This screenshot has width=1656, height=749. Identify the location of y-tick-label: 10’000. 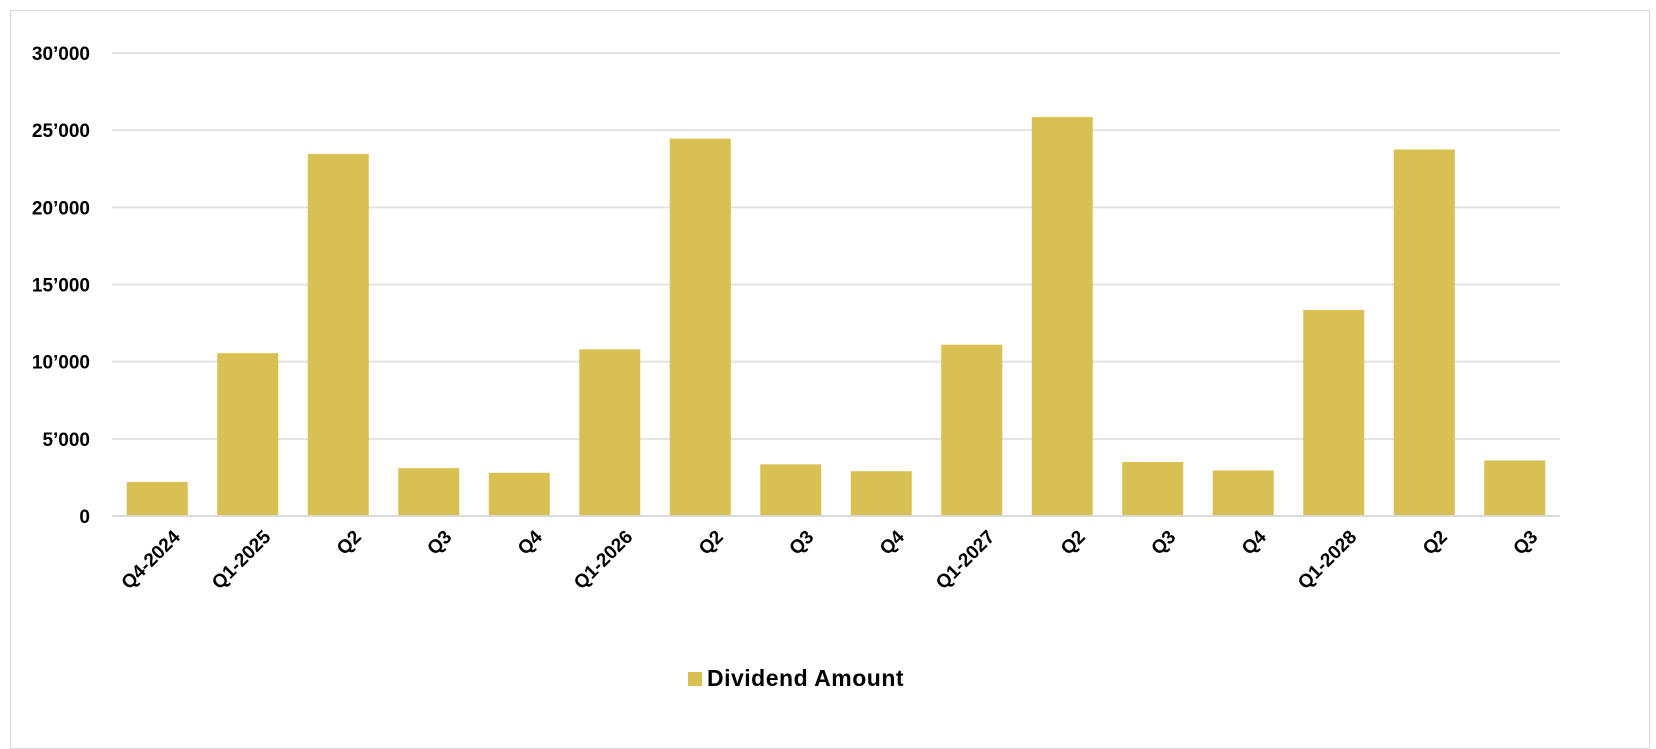
(61, 363).